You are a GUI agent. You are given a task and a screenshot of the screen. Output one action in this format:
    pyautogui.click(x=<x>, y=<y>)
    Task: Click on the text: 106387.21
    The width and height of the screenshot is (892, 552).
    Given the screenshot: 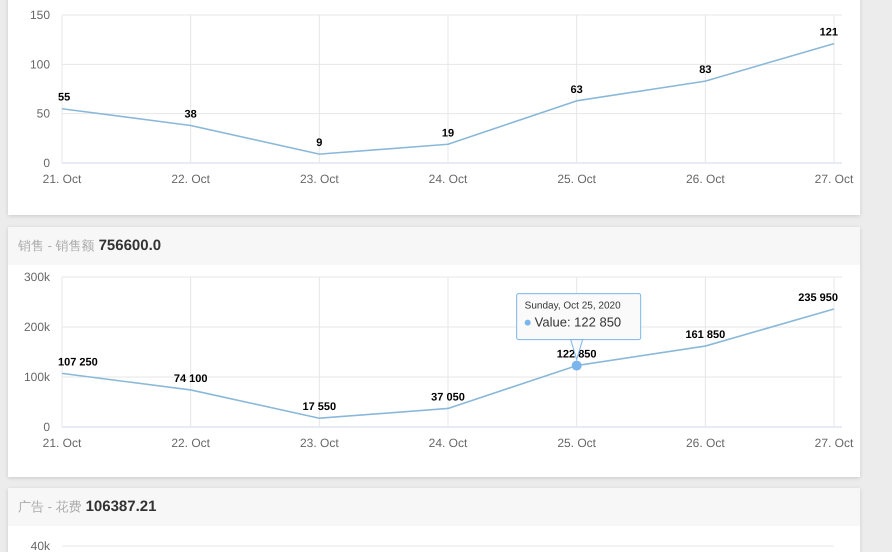 What is the action you would take?
    pyautogui.click(x=121, y=506)
    